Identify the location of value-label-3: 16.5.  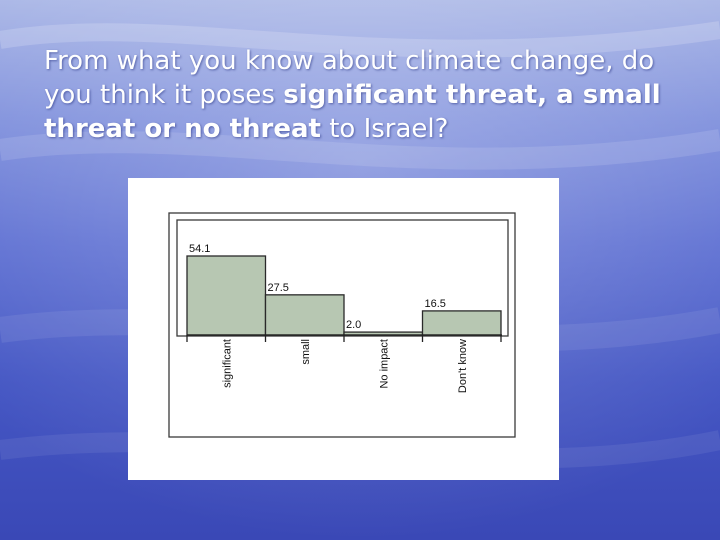
(435, 304).